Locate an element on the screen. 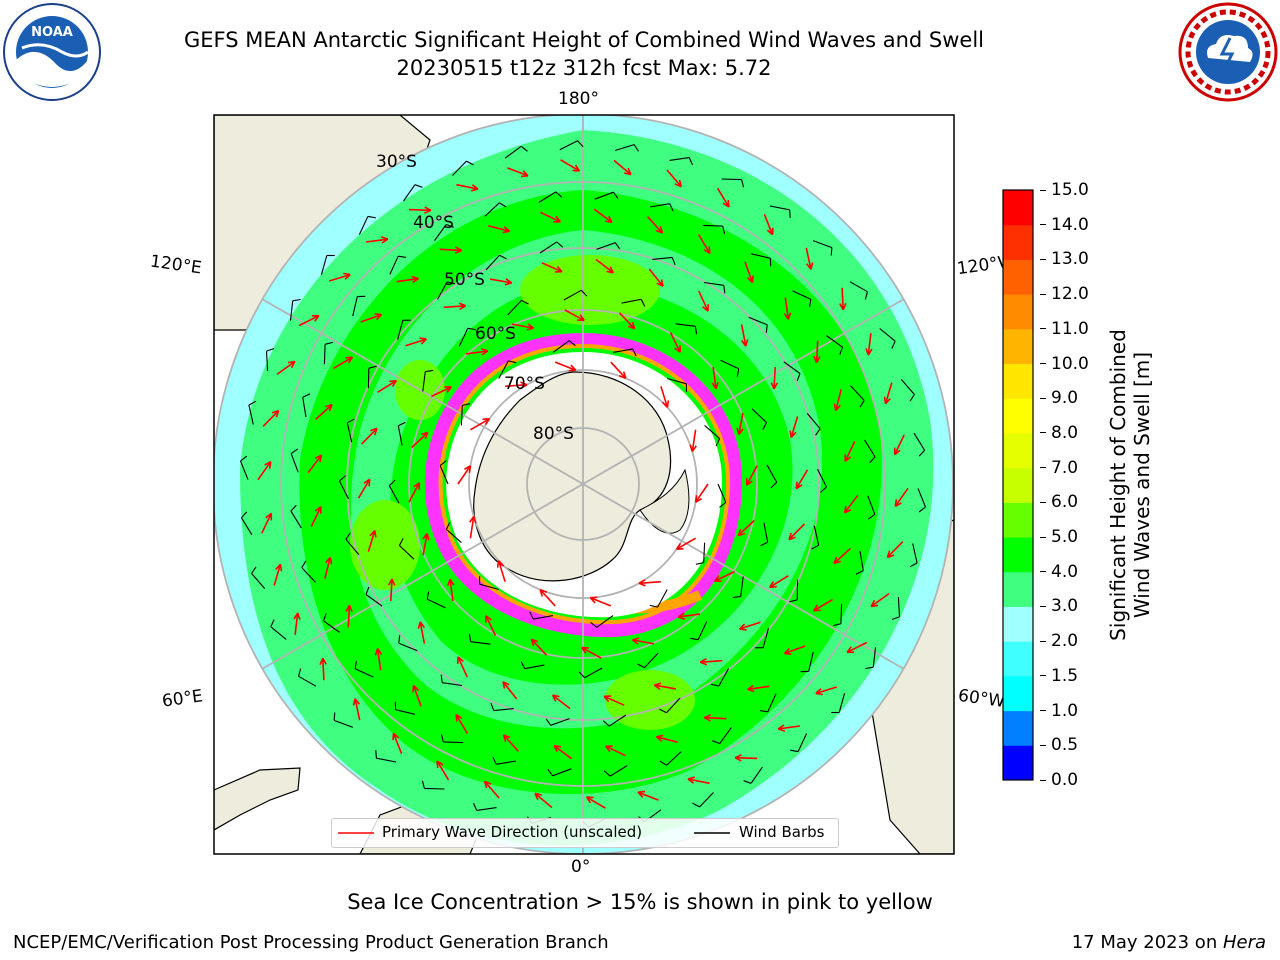 The height and width of the screenshot is (960, 1280). colorbar is located at coordinates (1018, 485).